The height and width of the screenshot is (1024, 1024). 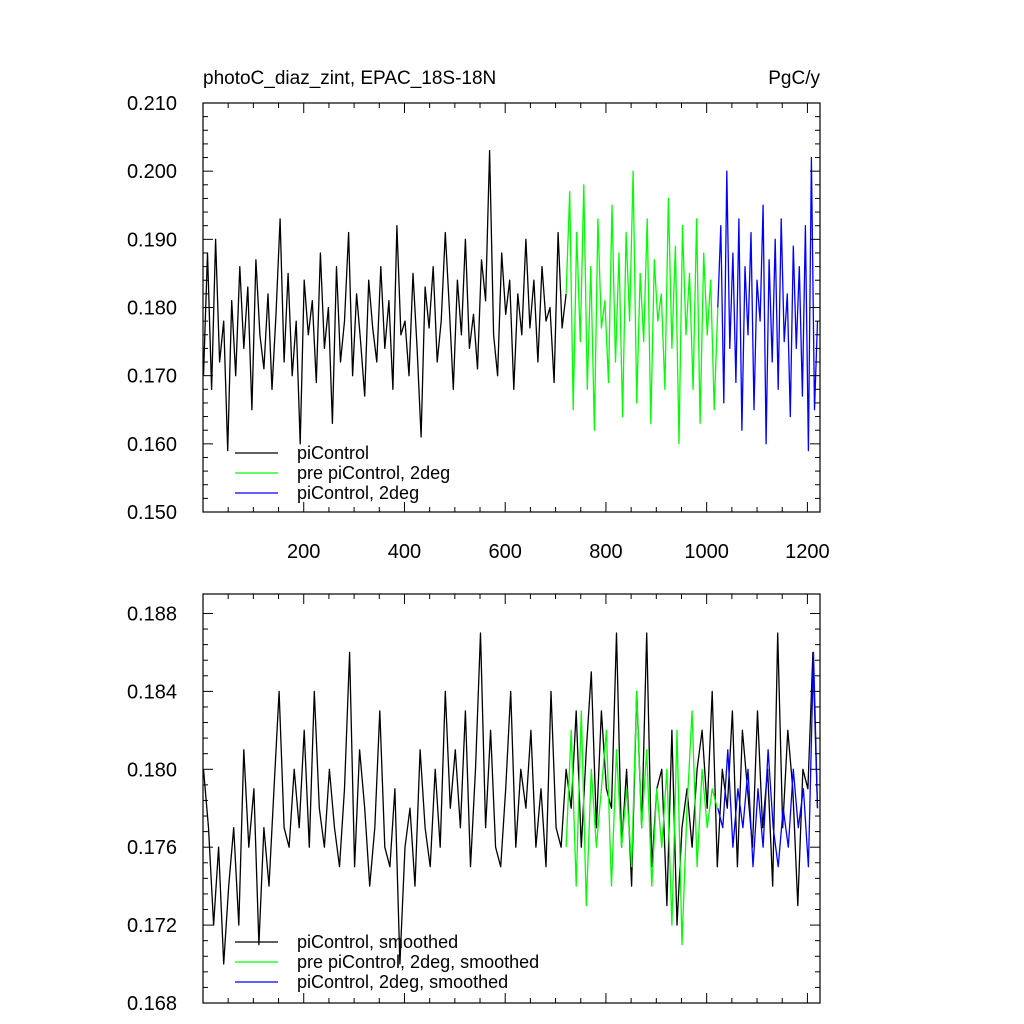 I want to click on top-legend-label: piControl, so click(x=333, y=453).